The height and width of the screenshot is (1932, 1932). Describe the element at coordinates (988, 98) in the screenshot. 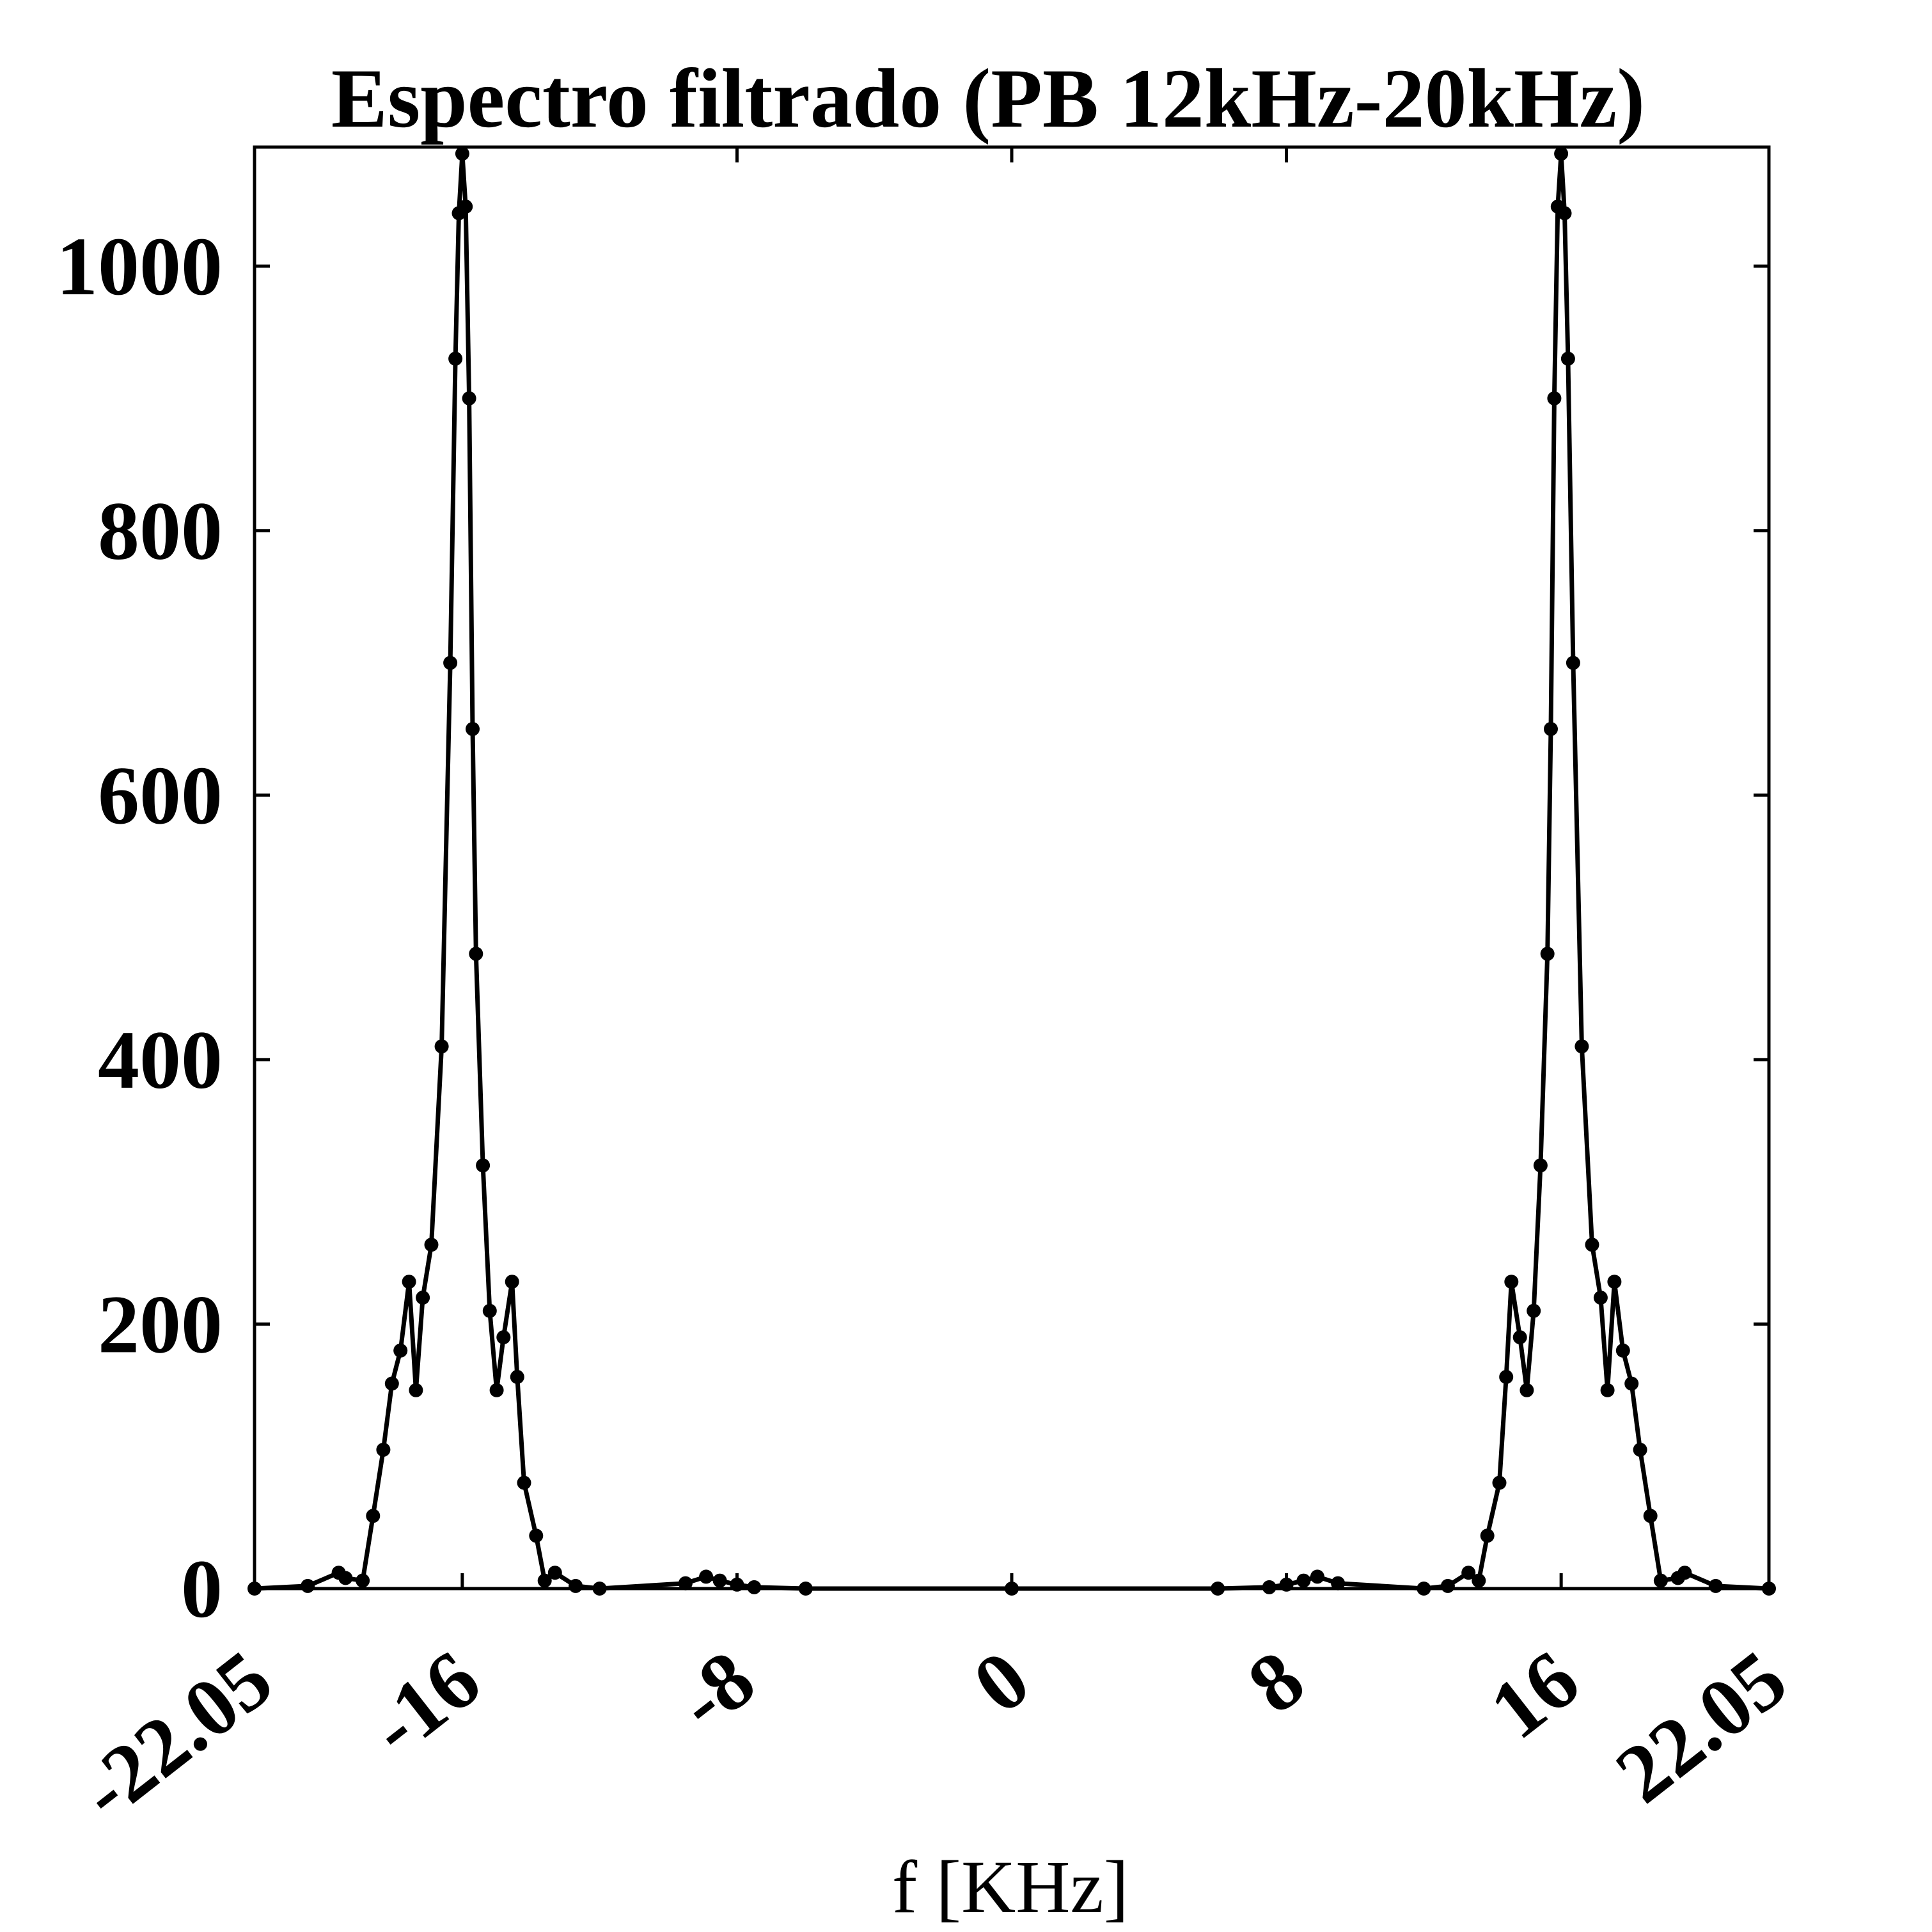

I see `chart-title: Espectro filtrado (PB 12kHz-20kHz)` at that location.